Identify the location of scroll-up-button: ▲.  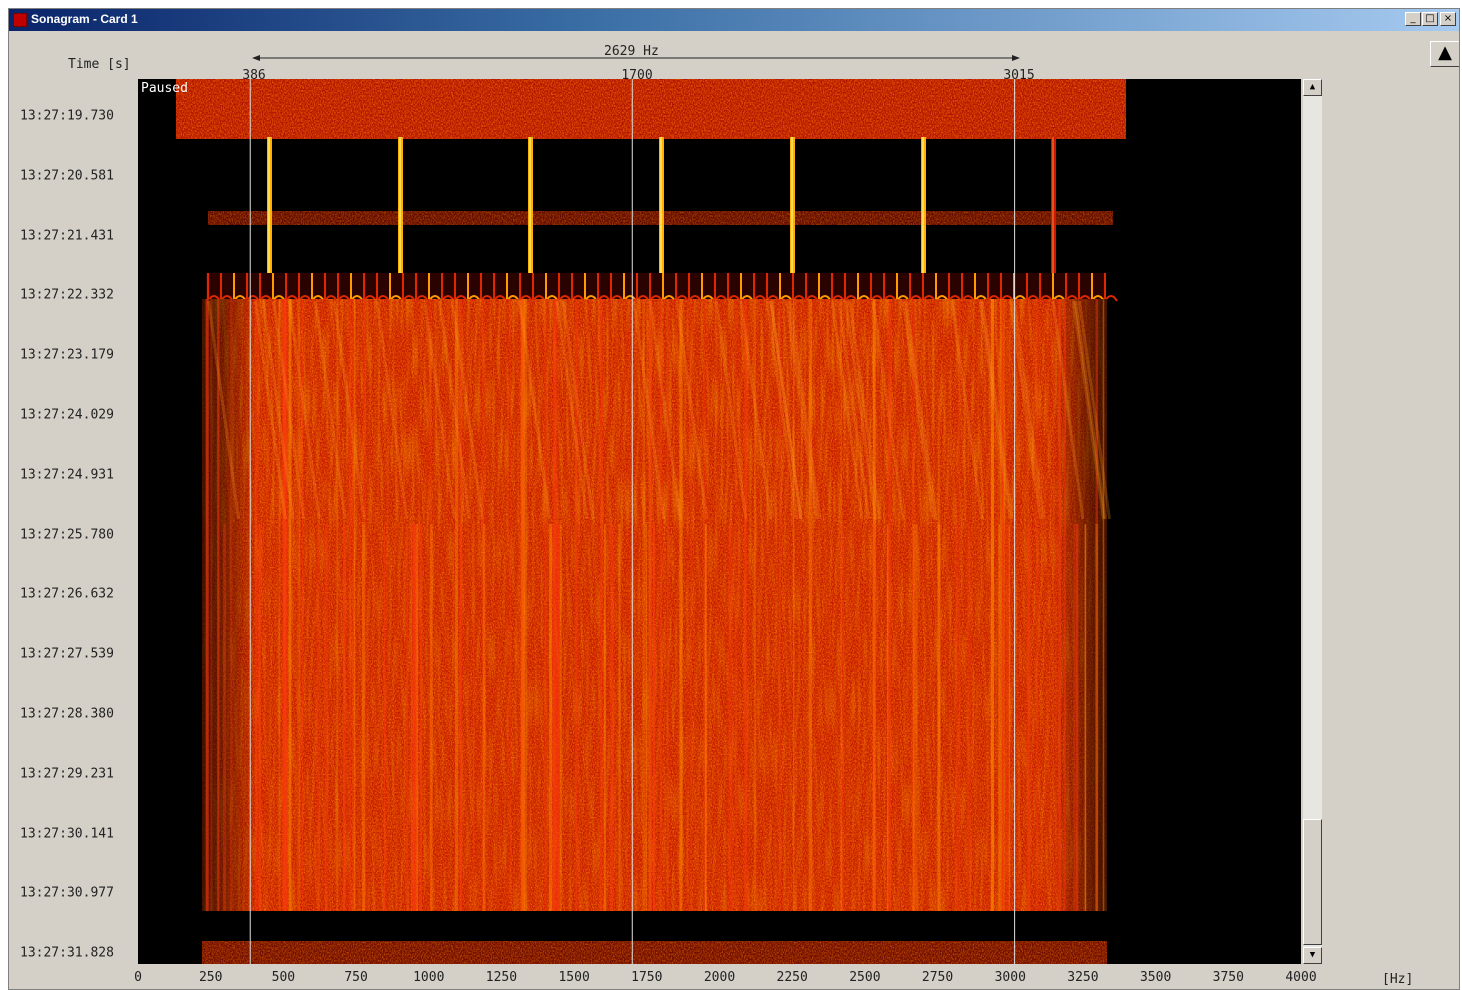
(1312, 87).